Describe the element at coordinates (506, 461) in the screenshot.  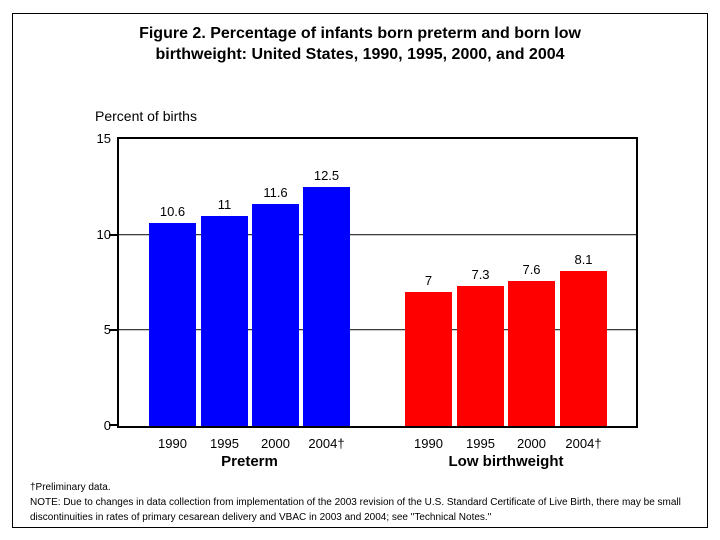
I see `group-label: Low birthweight` at that location.